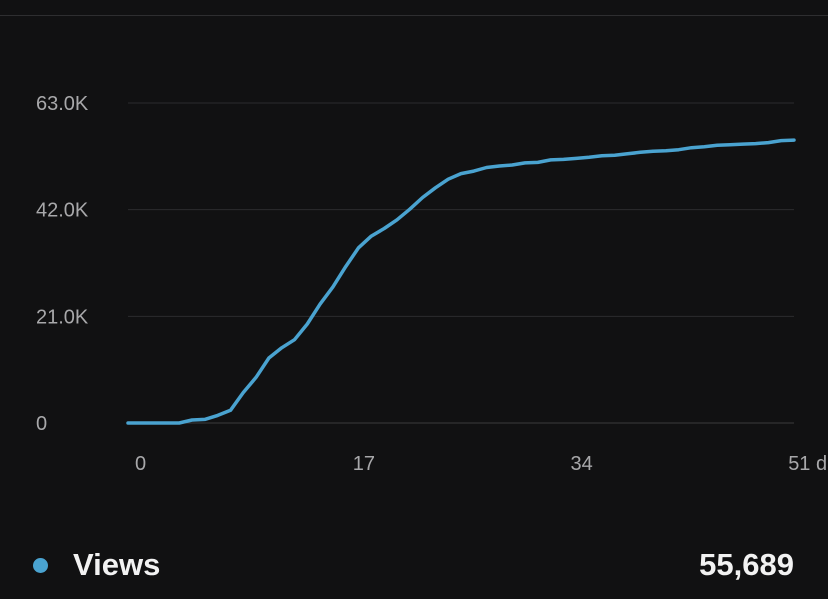 This screenshot has height=599, width=828. Describe the element at coordinates (414, 565) in the screenshot. I see `legend: Views 55,689` at that location.